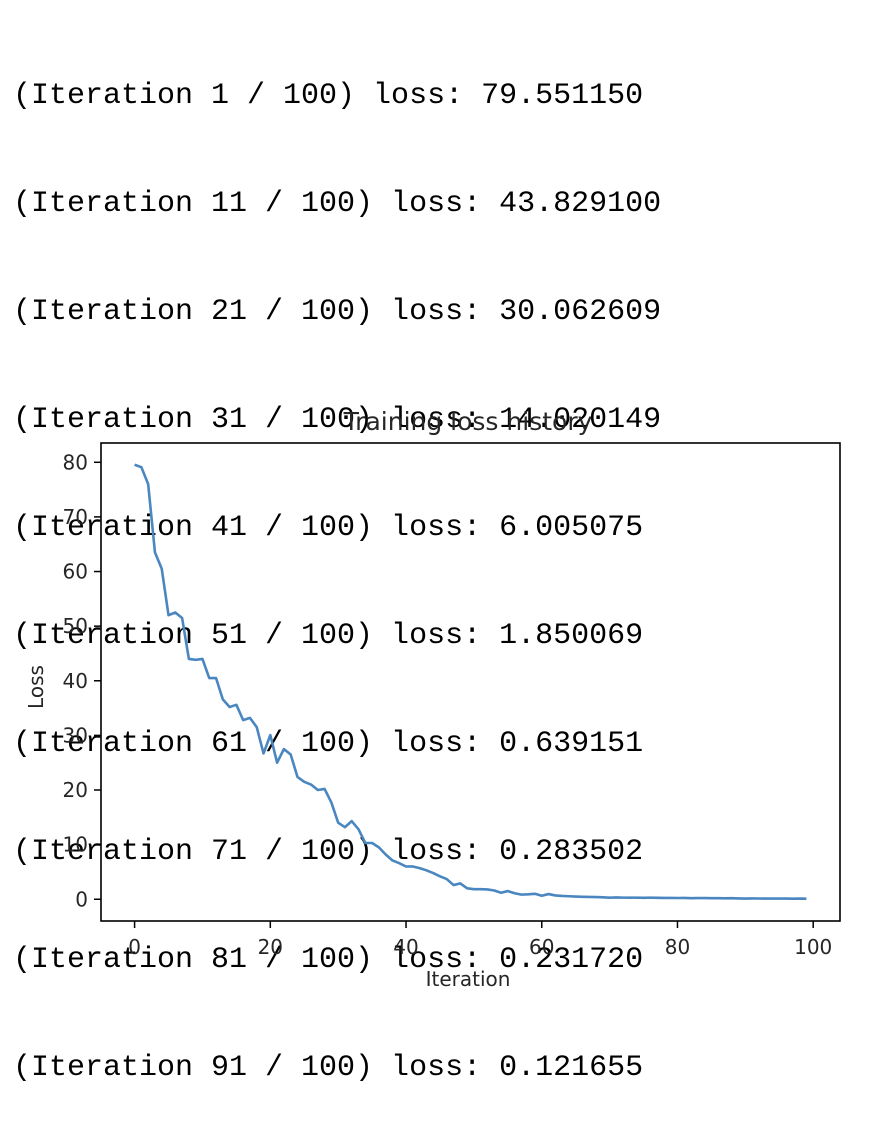 This screenshot has width=870, height=1122. I want to click on y-tick-label: 60, so click(75, 572).